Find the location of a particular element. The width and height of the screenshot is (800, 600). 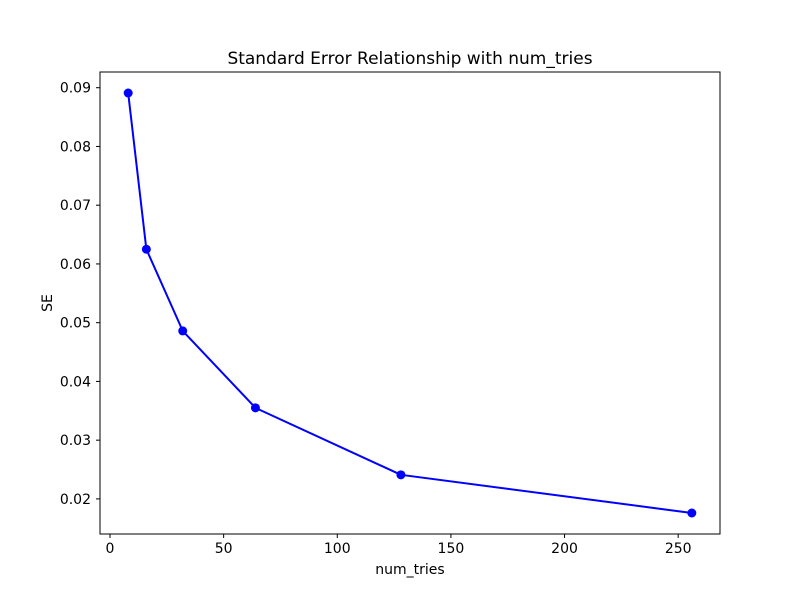

y-tick-label: 0.02 is located at coordinates (75, 500).